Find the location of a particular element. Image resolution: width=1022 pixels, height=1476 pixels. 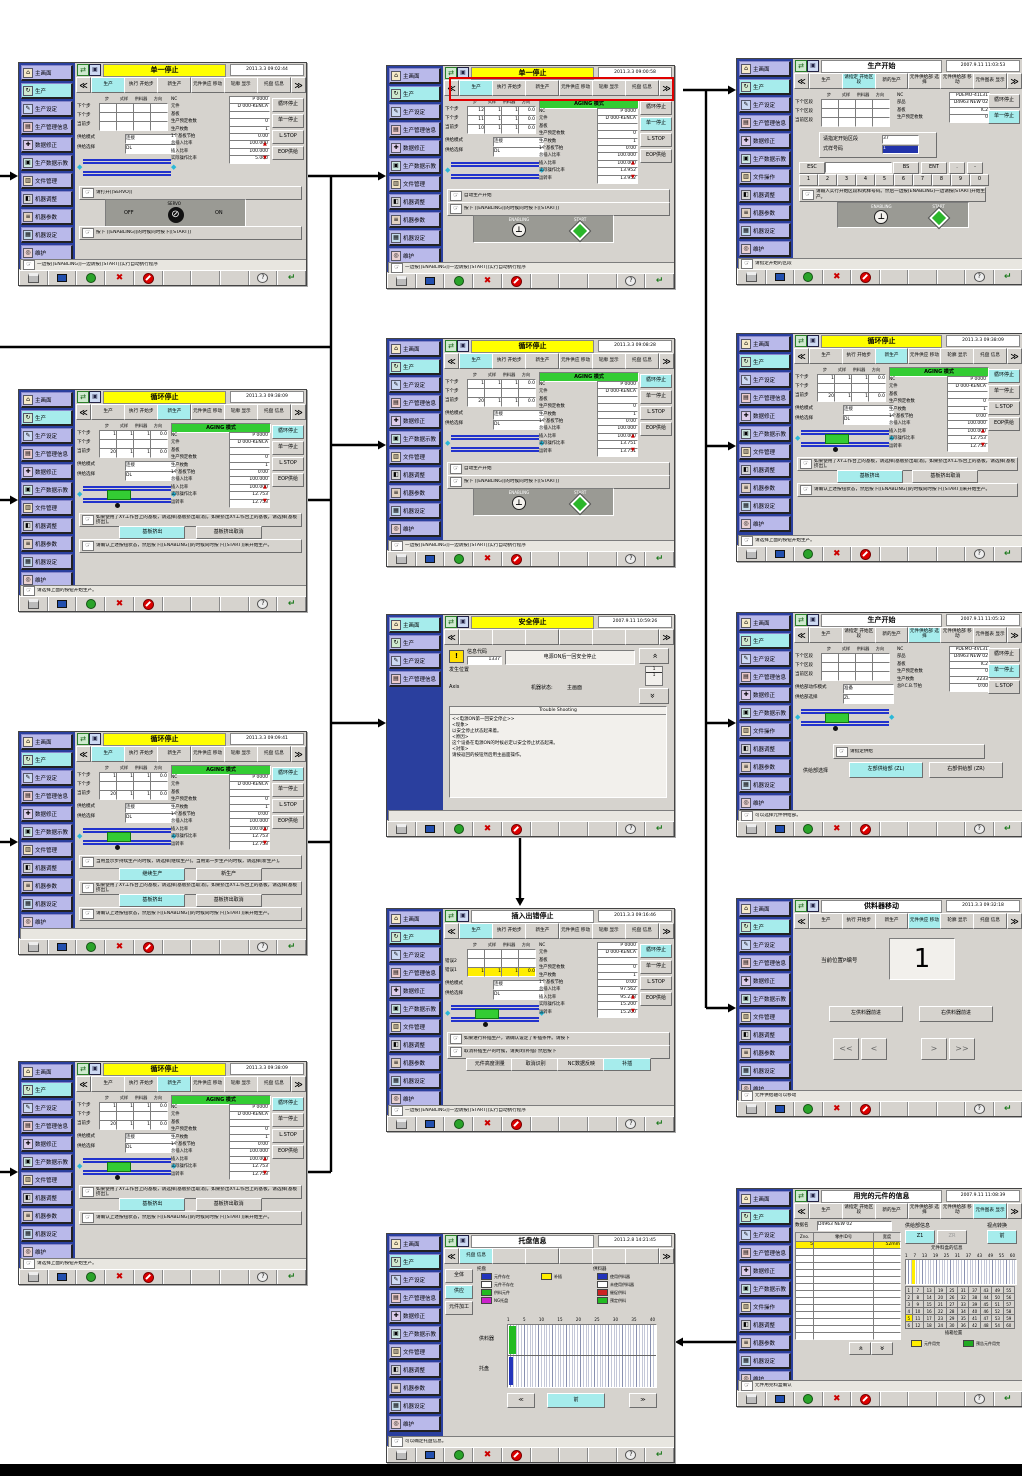

used-table-cell is located at coordinates (843, 1336).